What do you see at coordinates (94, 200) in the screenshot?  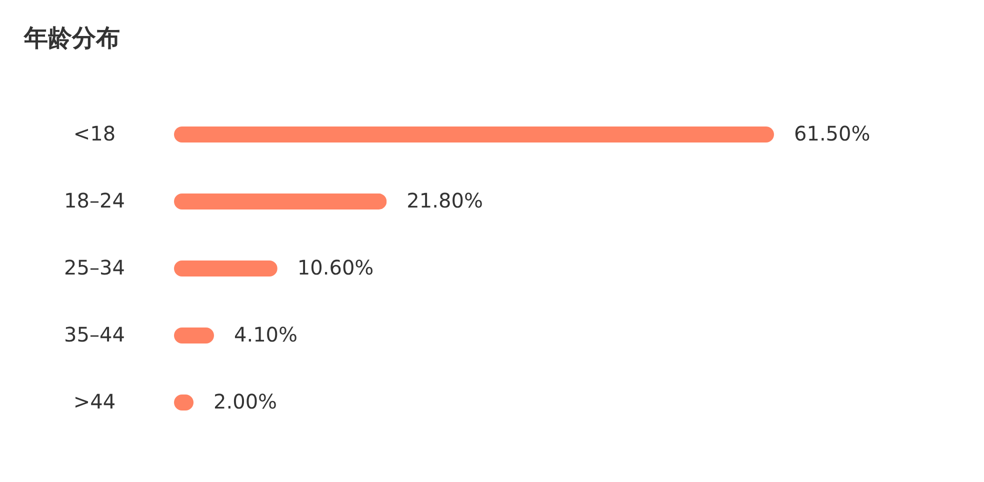 I see `y-tick-label: 18–24` at bounding box center [94, 200].